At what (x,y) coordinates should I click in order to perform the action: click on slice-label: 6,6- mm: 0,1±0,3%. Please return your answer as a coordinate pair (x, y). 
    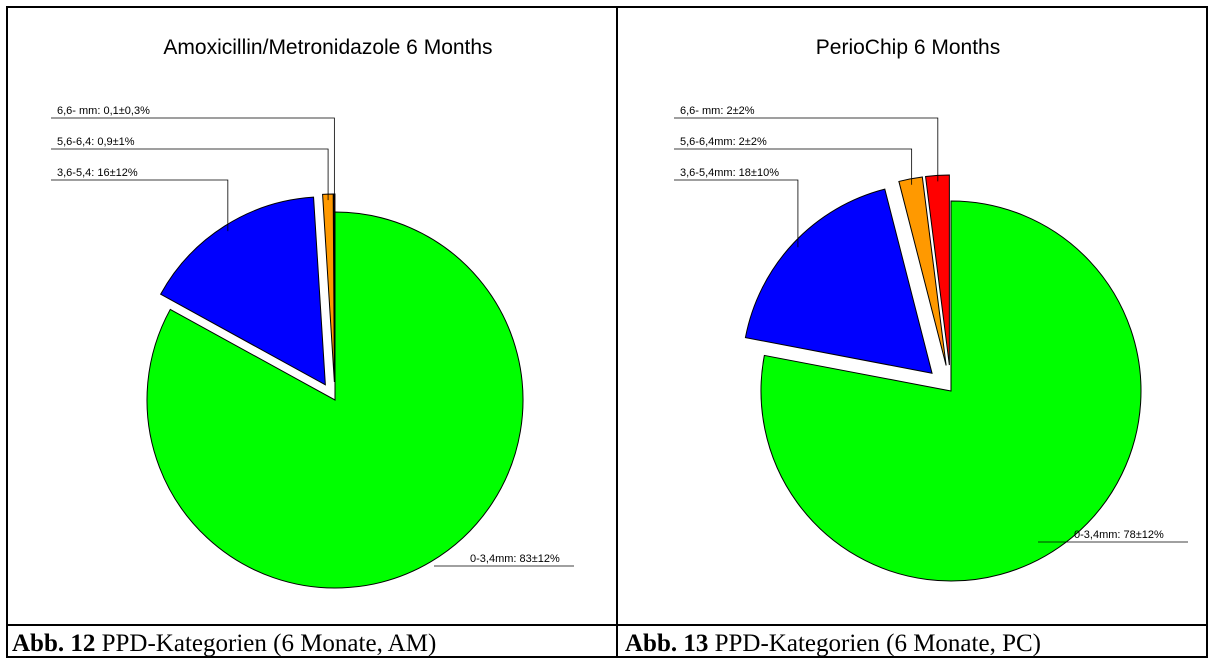
    Looking at the image, I should click on (103, 111).